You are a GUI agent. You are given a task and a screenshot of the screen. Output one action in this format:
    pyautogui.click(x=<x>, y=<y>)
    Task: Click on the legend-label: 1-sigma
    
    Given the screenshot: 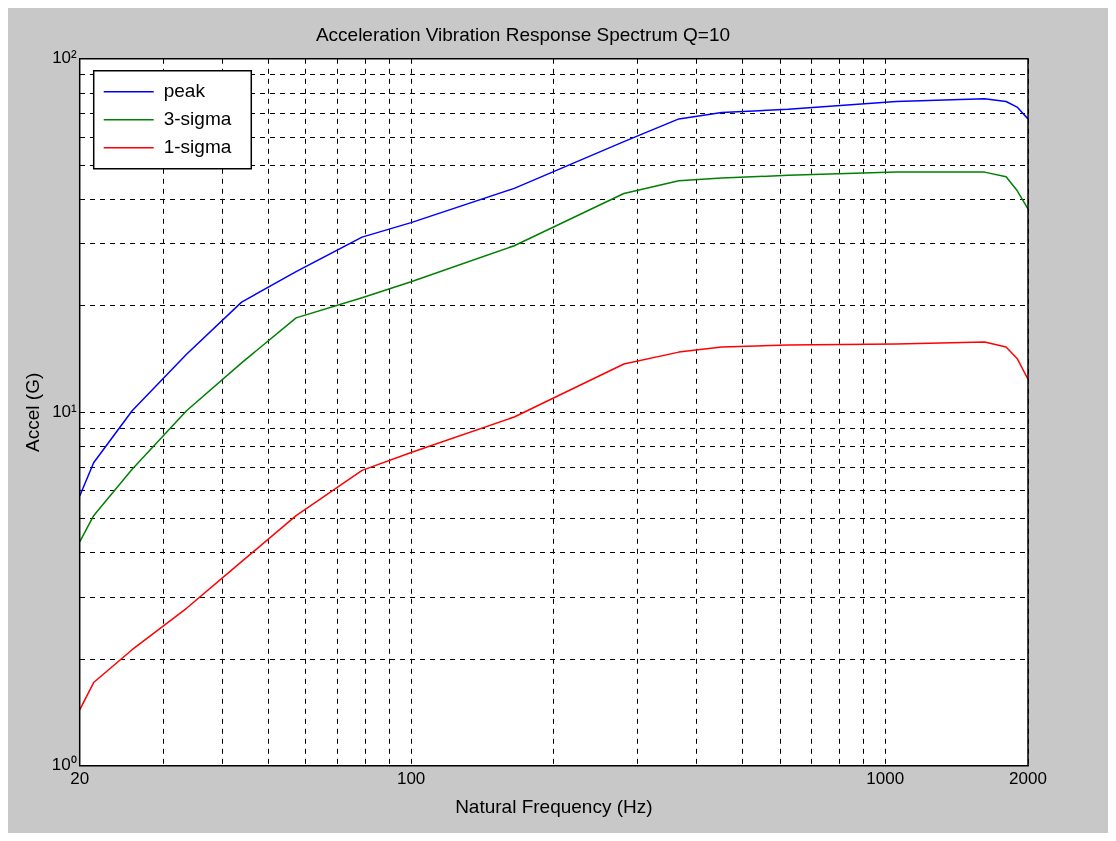 What is the action you would take?
    pyautogui.click(x=197, y=147)
    